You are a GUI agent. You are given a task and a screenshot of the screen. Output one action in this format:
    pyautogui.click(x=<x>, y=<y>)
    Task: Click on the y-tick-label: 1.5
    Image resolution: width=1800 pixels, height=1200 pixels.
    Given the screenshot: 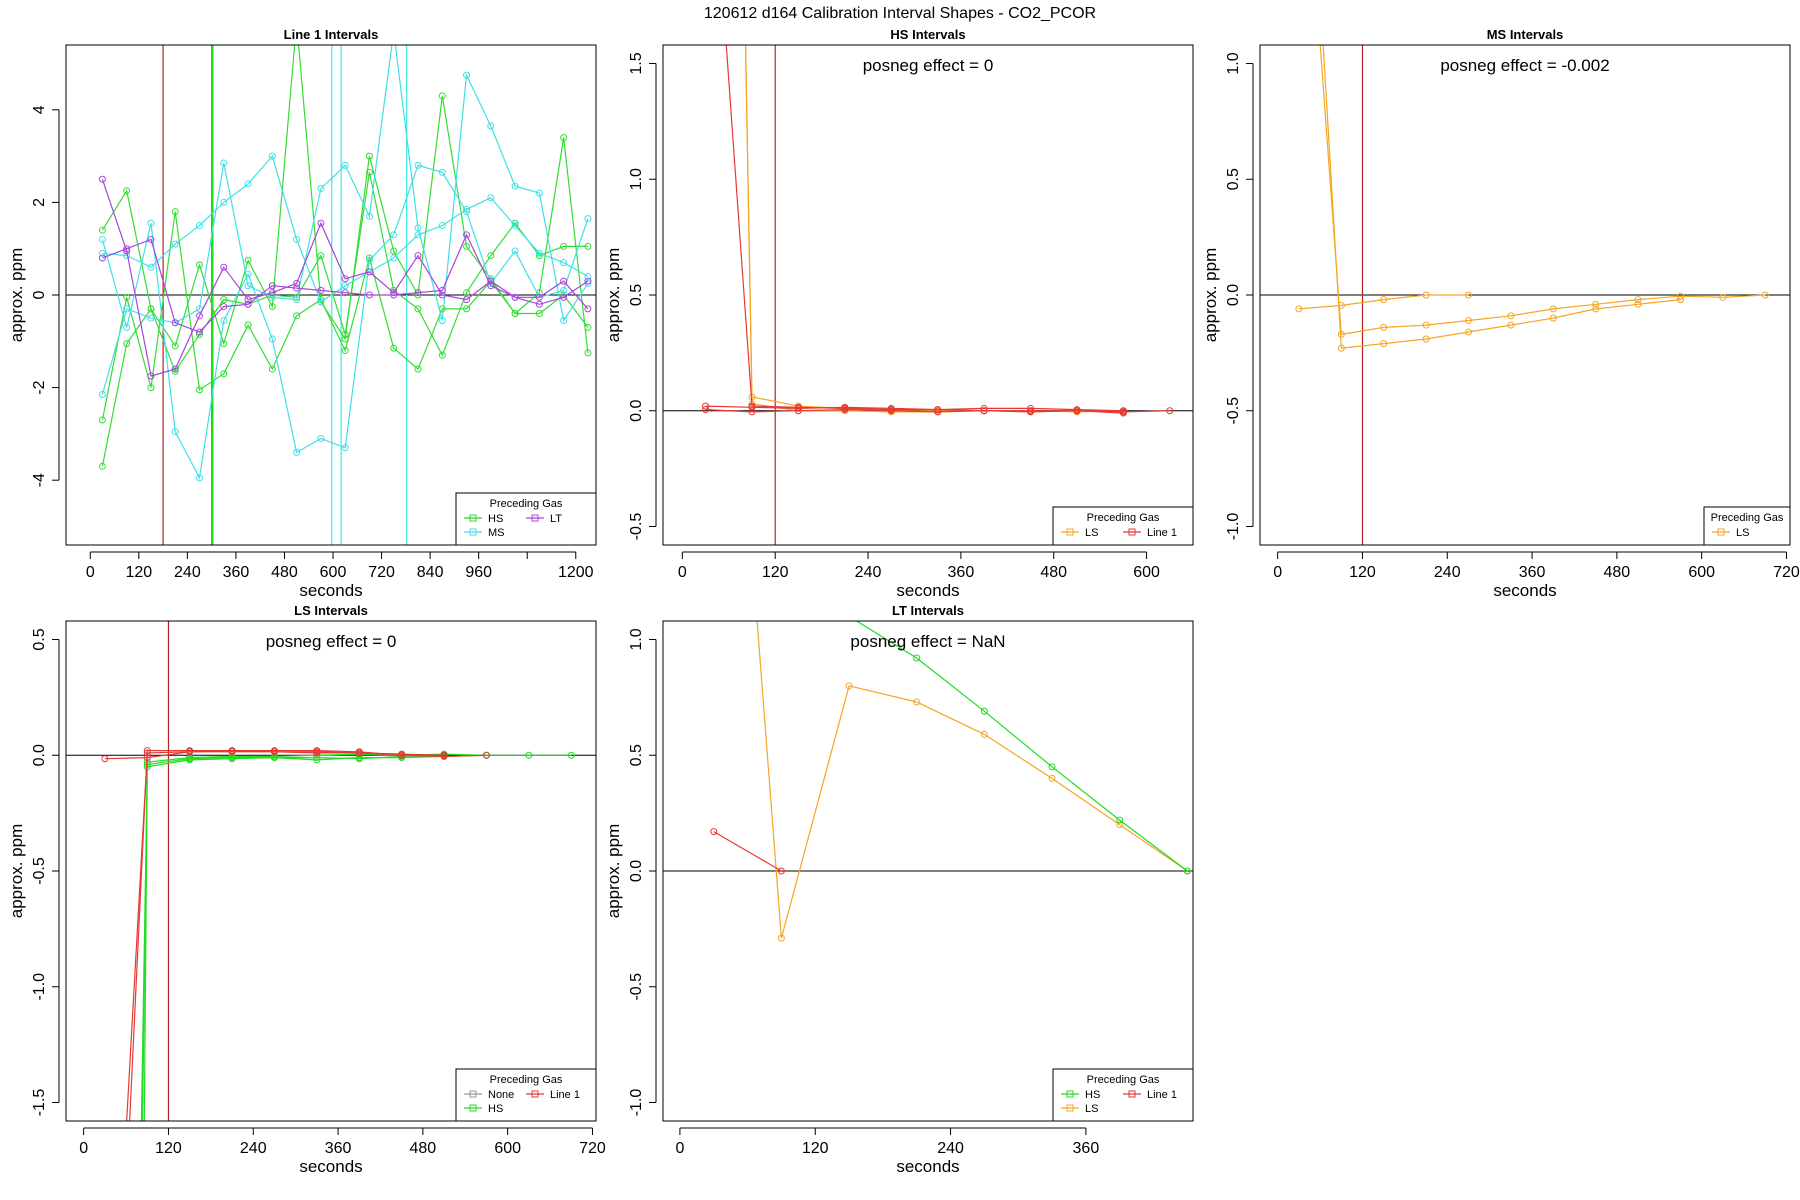 What is the action you would take?
    pyautogui.click(x=636, y=63)
    